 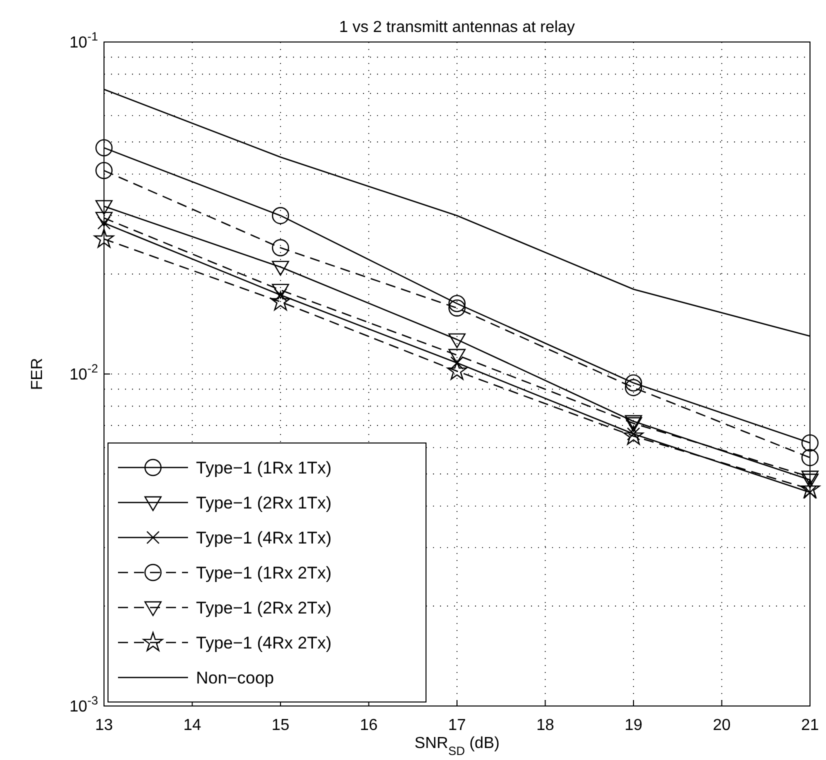 I want to click on x-tick-label: 15, so click(x=281, y=725).